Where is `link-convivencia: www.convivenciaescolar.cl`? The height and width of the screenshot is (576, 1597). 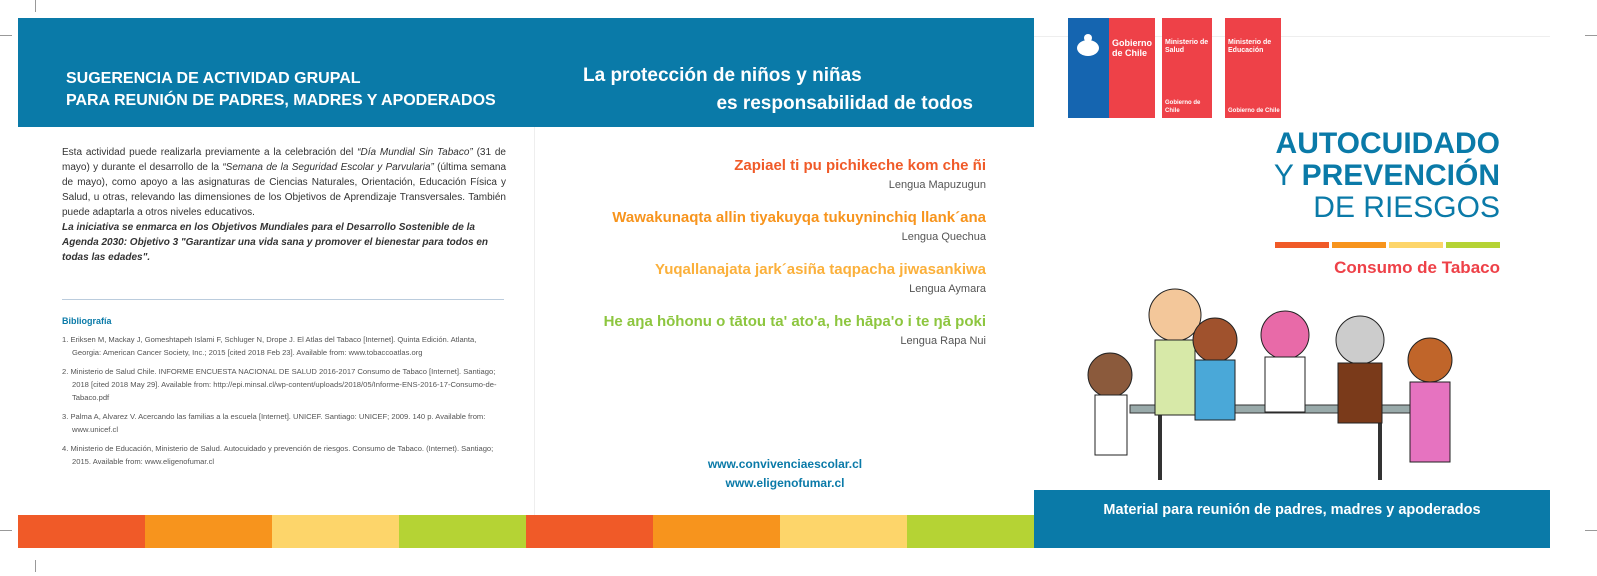 link-convivencia: www.convivenciaescolar.cl is located at coordinates (785, 464).